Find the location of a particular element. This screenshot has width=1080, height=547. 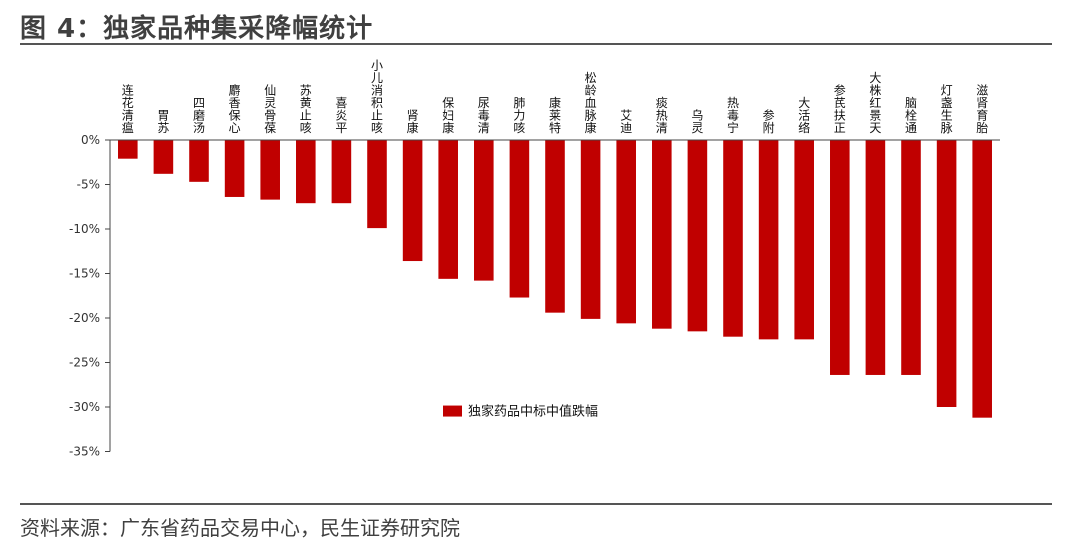

y-tick-label: -5% is located at coordinates (88, 185).